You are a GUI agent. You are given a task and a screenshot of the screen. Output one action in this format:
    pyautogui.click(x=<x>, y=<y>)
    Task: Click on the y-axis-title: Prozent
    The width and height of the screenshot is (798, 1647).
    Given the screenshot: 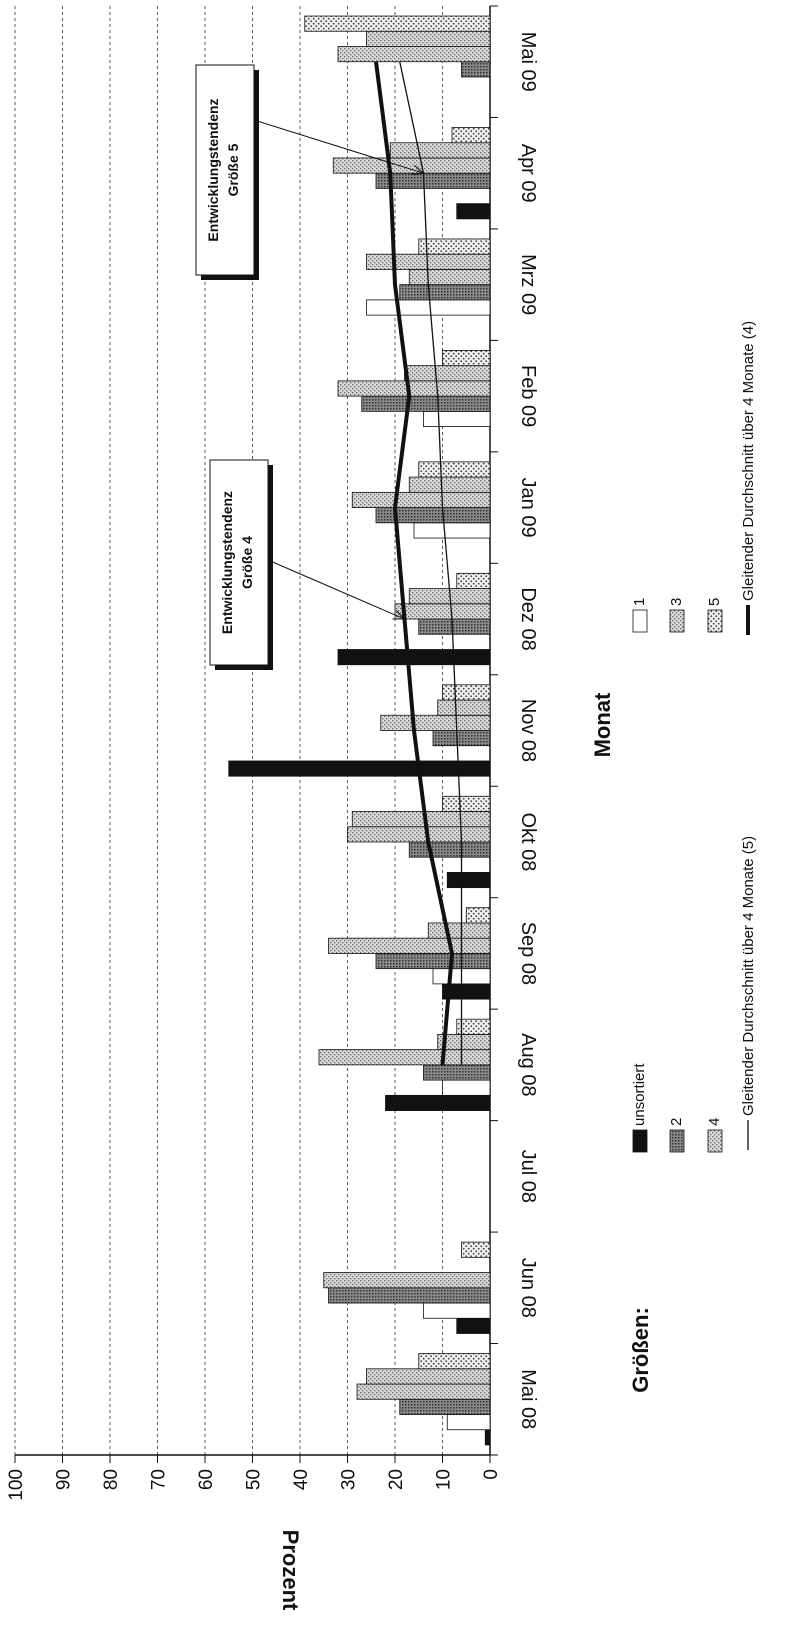 What is the action you would take?
    pyautogui.click(x=290, y=1570)
    